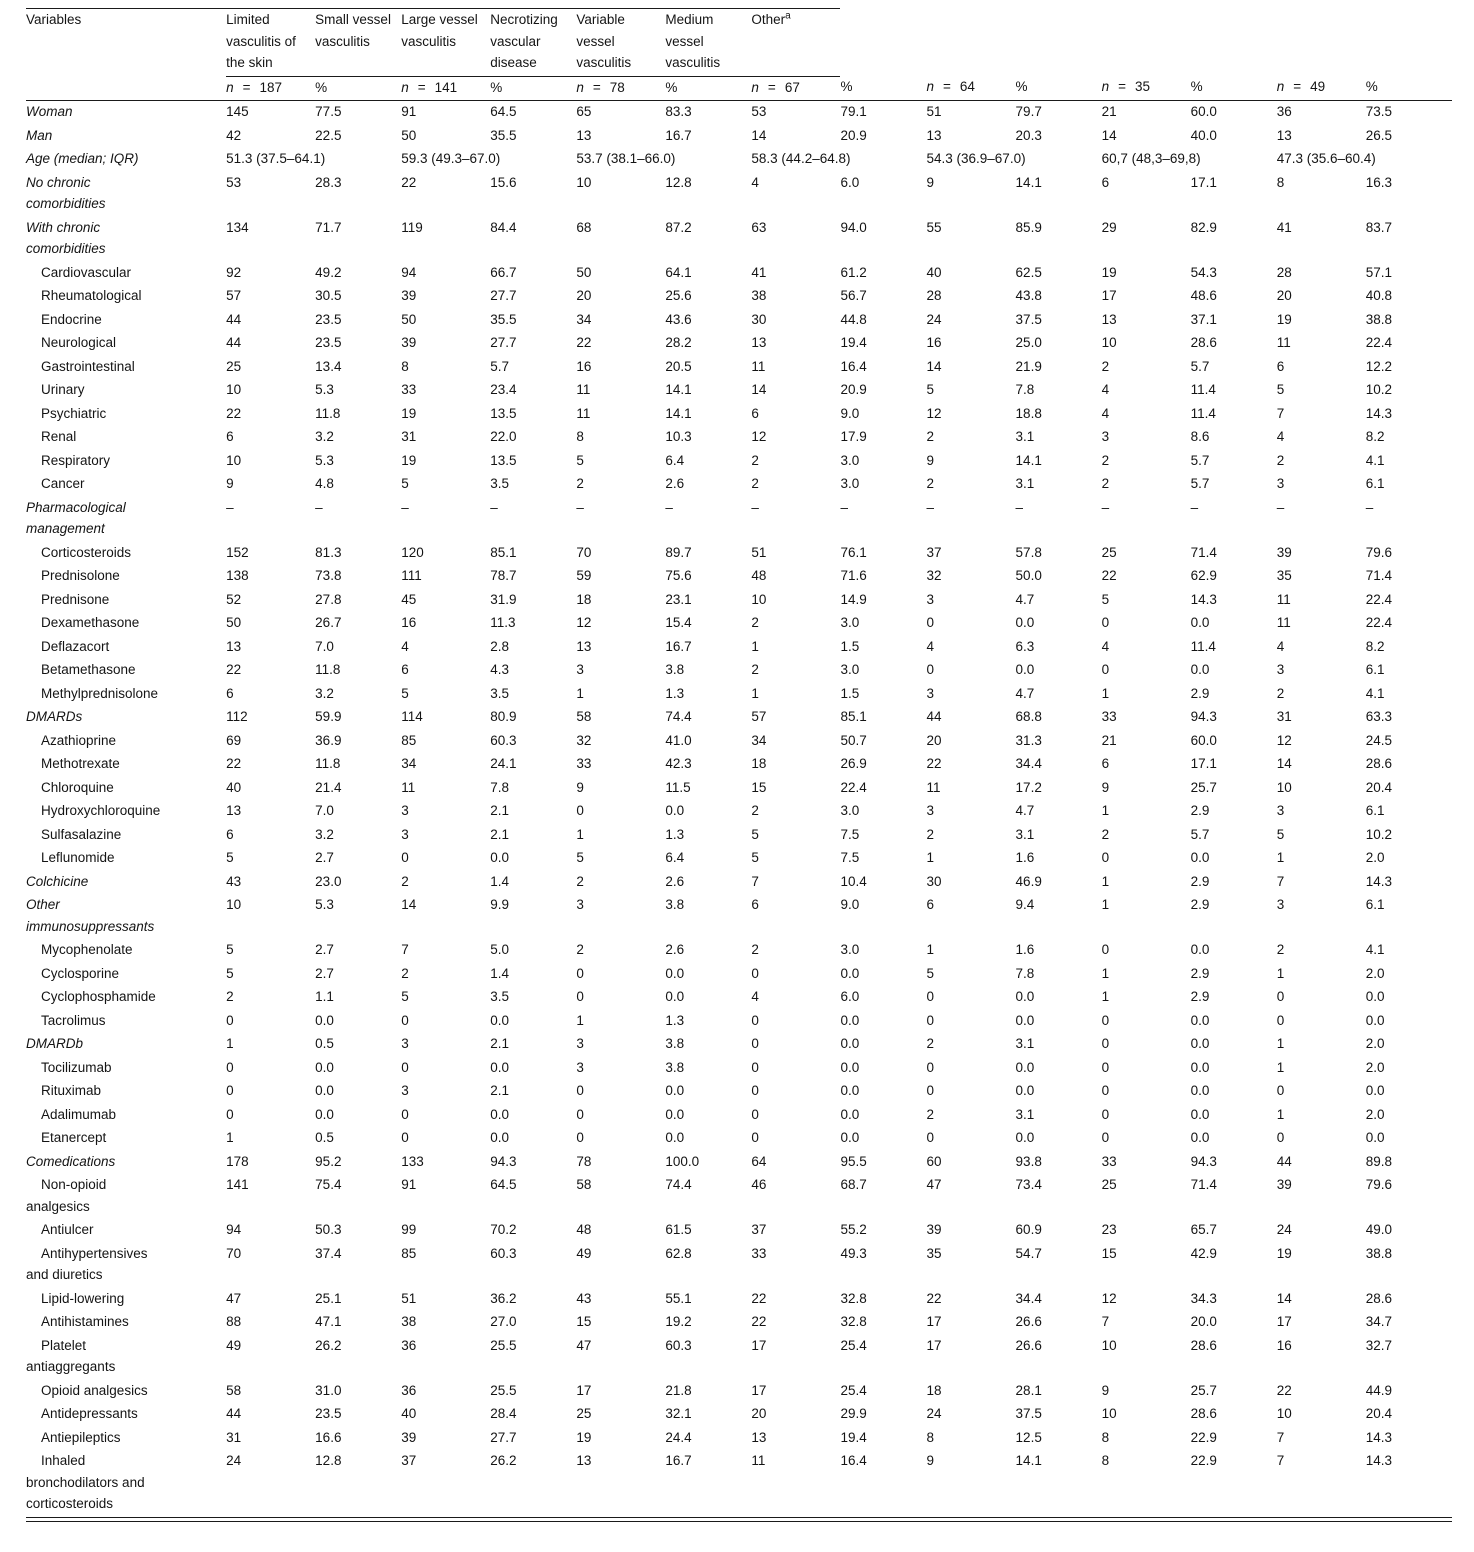  I want to click on percent-cell: 22.4, so click(853, 787).